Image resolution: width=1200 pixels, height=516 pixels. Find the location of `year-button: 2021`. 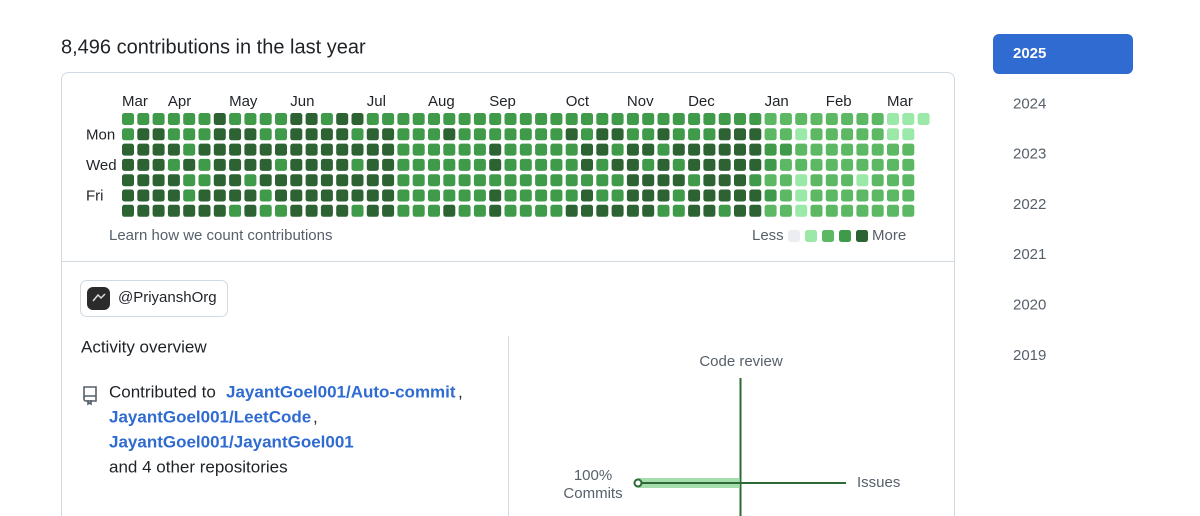

year-button: 2021 is located at coordinates (1029, 254).